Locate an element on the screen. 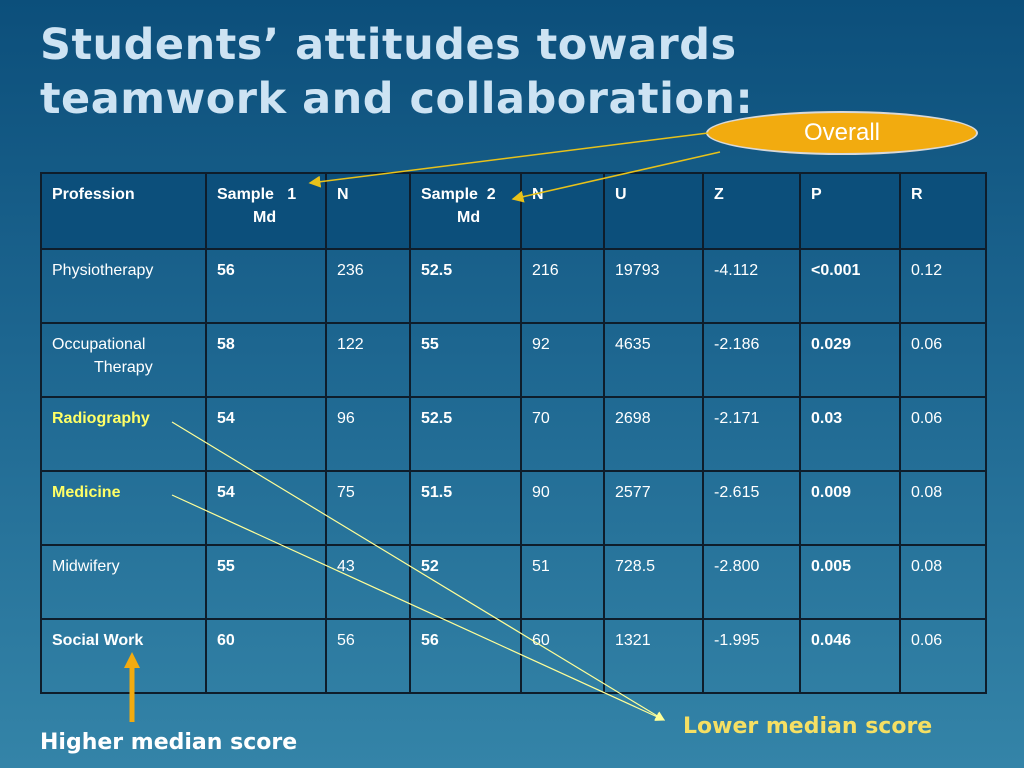 Image resolution: width=1024 pixels, height=768 pixels. header-r: R is located at coordinates (943, 211).